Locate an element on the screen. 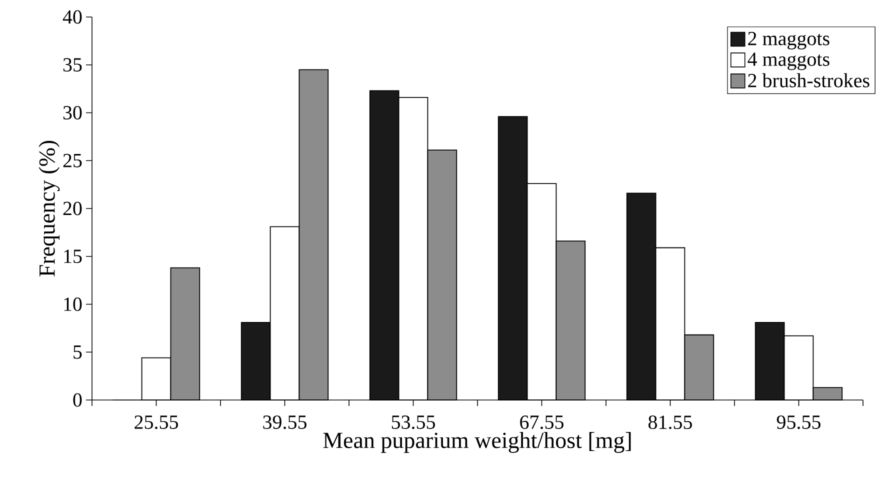 This screenshot has width=876, height=494. legend-label: 4 maggots is located at coordinates (789, 61).